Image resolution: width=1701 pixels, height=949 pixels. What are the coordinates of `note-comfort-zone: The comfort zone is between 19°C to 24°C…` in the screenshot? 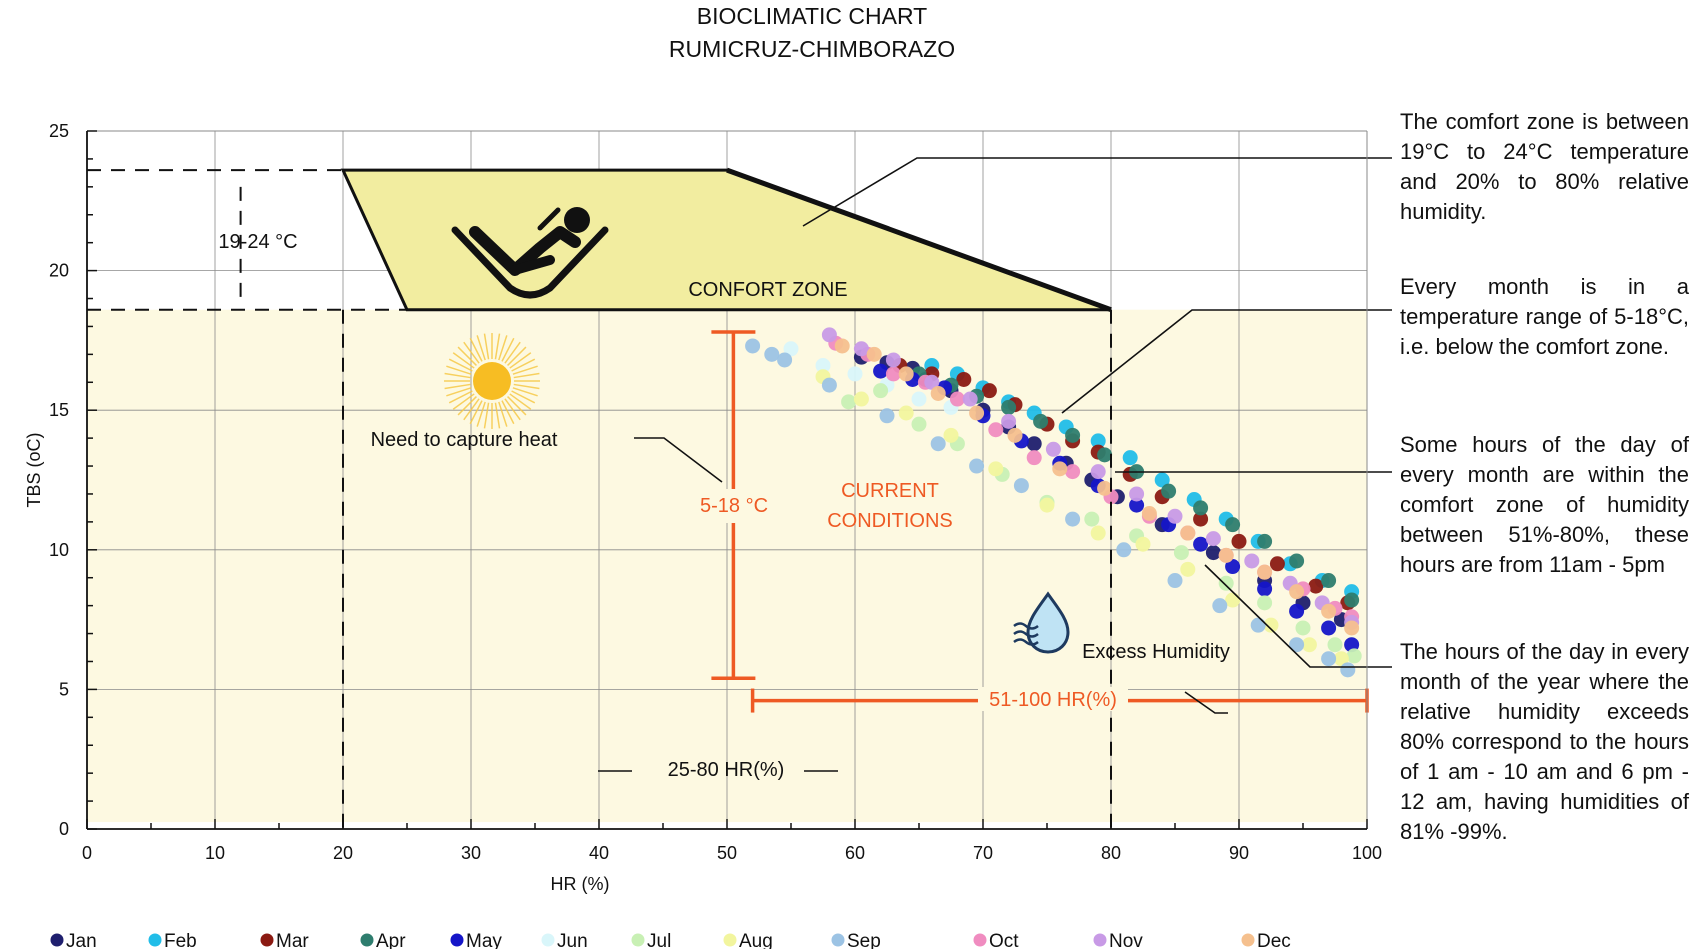 It's located at (1544, 166).